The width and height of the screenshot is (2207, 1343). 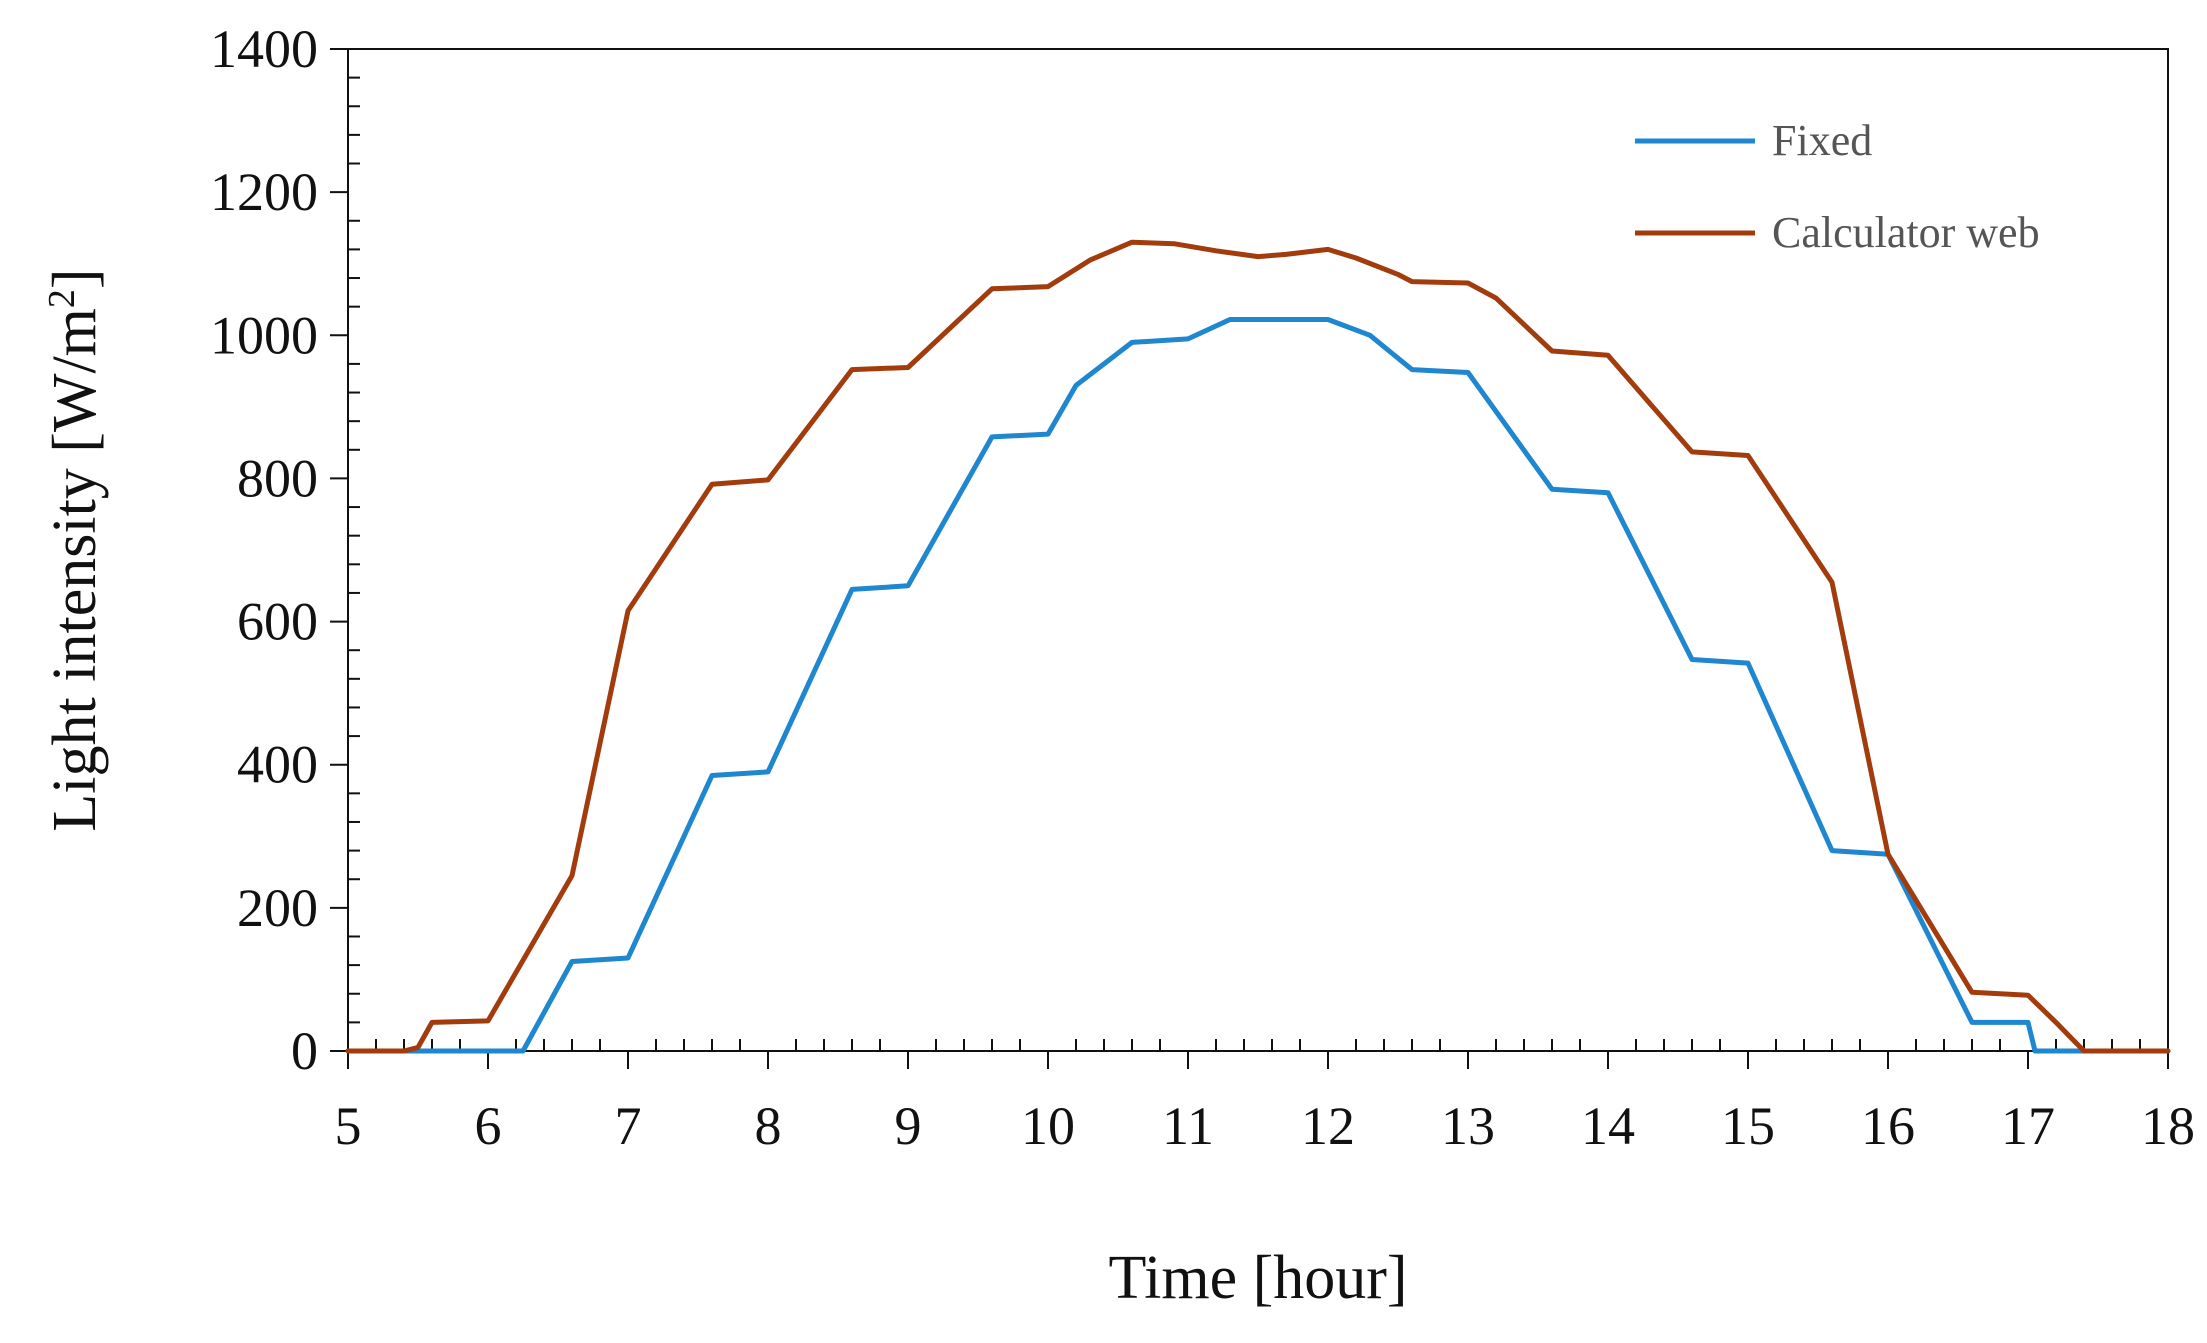 What do you see at coordinates (1328, 1126) in the screenshot?
I see `x-tick-label: 12` at bounding box center [1328, 1126].